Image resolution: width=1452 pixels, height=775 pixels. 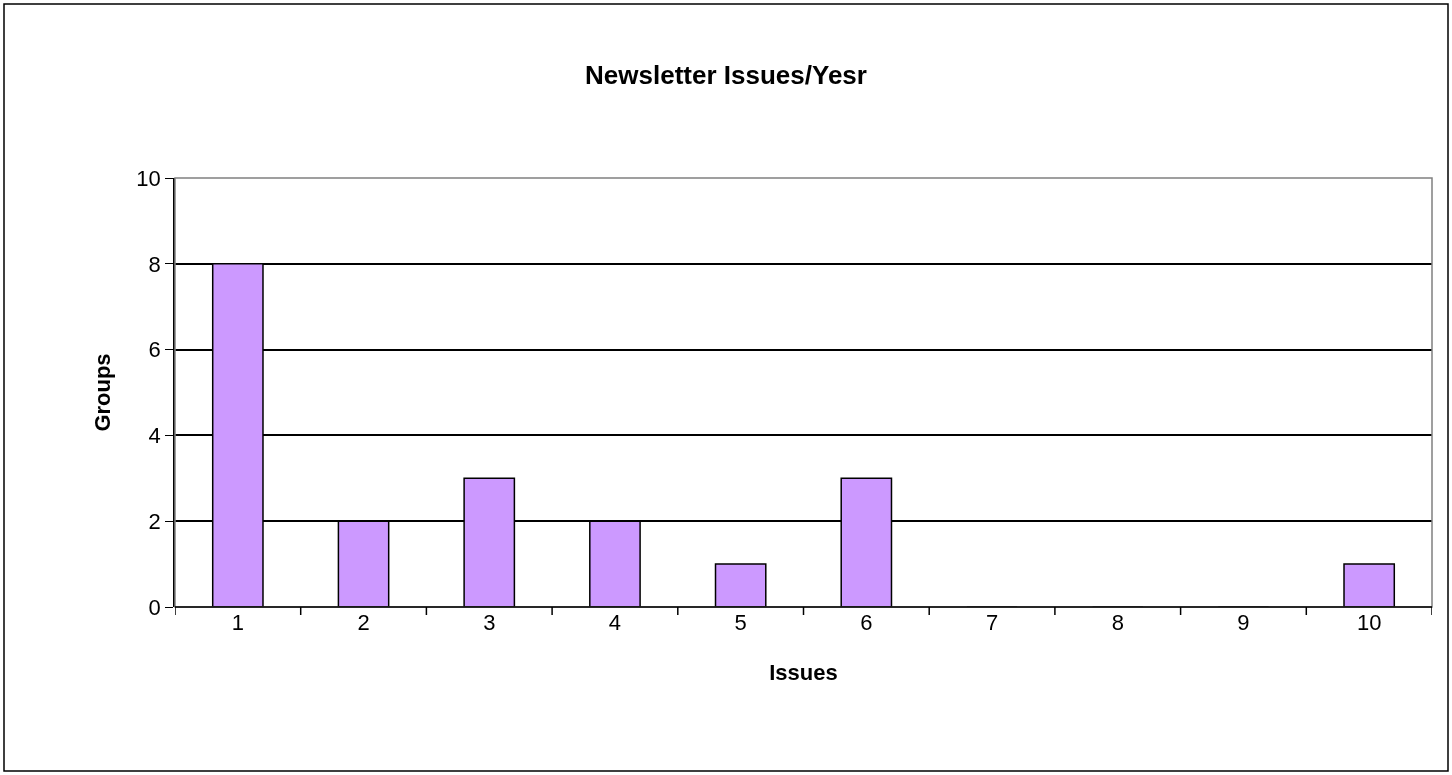 What do you see at coordinates (154, 350) in the screenshot?
I see `y-tick-label: 6` at bounding box center [154, 350].